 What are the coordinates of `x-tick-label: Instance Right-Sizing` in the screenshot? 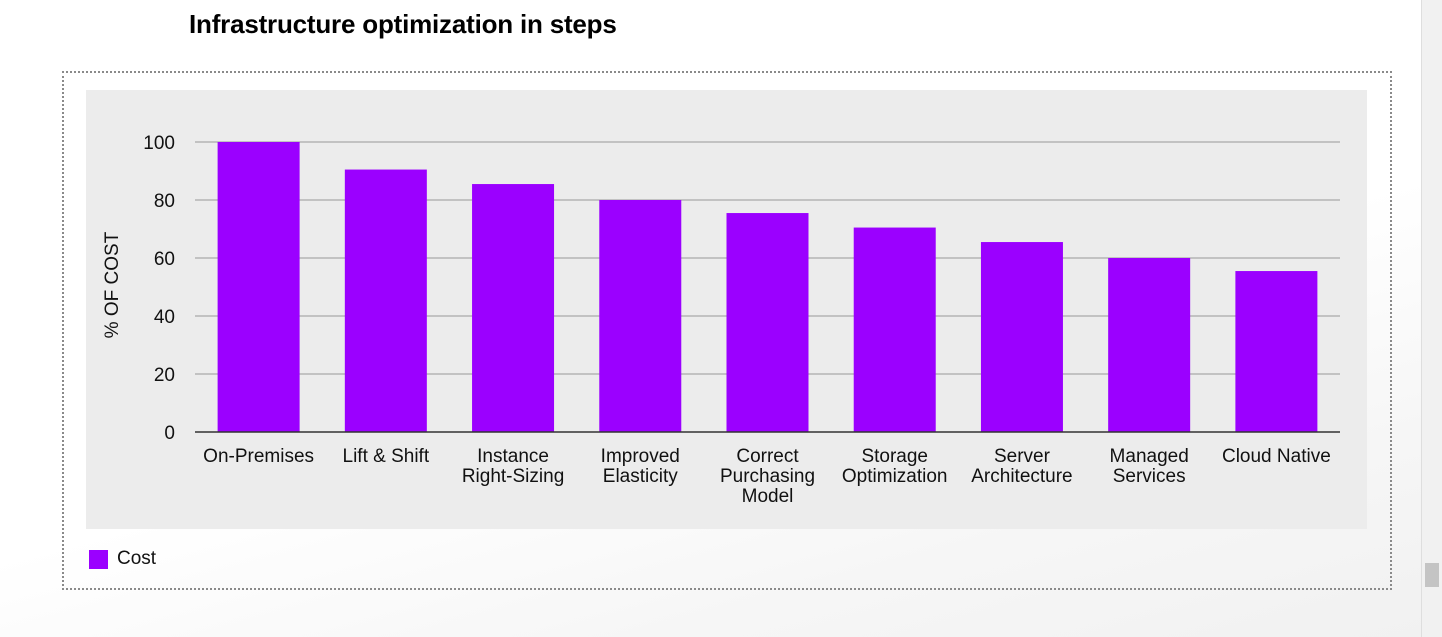 It's located at (513, 466).